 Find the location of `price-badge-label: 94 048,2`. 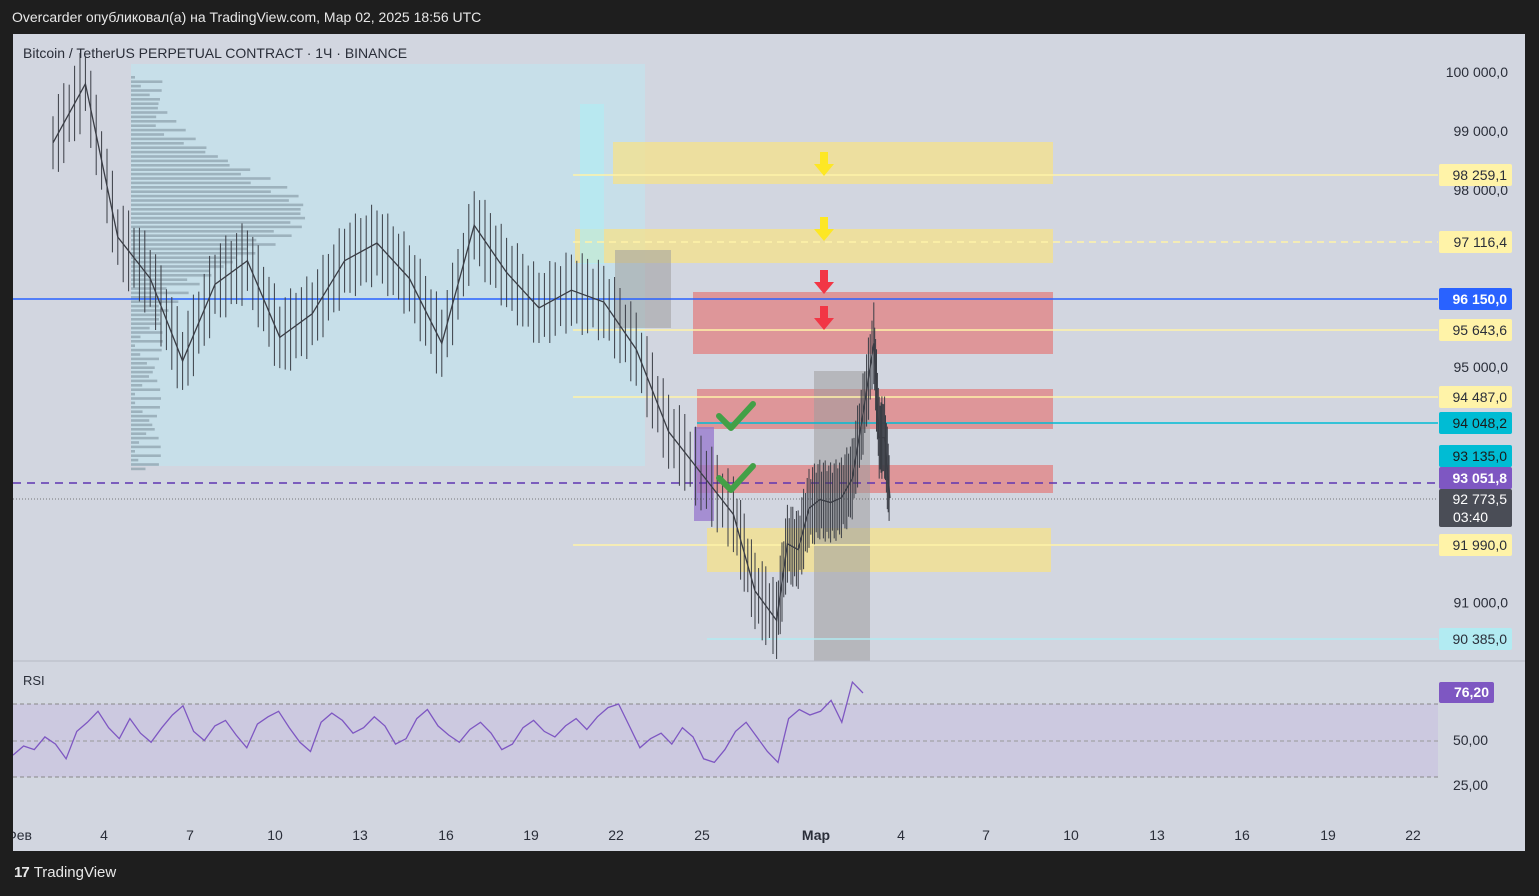

price-badge-label: 94 048,2 is located at coordinates (1480, 423).